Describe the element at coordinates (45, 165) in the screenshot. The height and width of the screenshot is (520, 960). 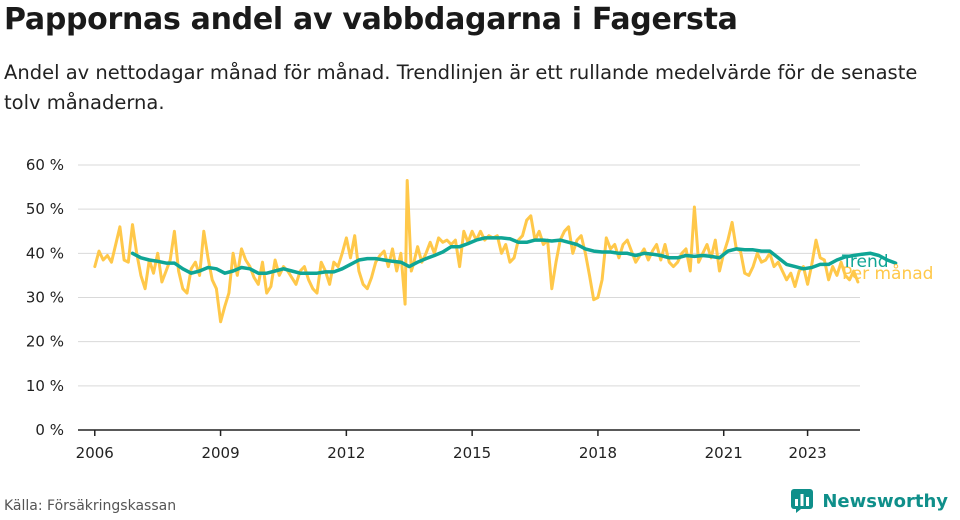
I see `y-tick-label: 60 %` at that location.